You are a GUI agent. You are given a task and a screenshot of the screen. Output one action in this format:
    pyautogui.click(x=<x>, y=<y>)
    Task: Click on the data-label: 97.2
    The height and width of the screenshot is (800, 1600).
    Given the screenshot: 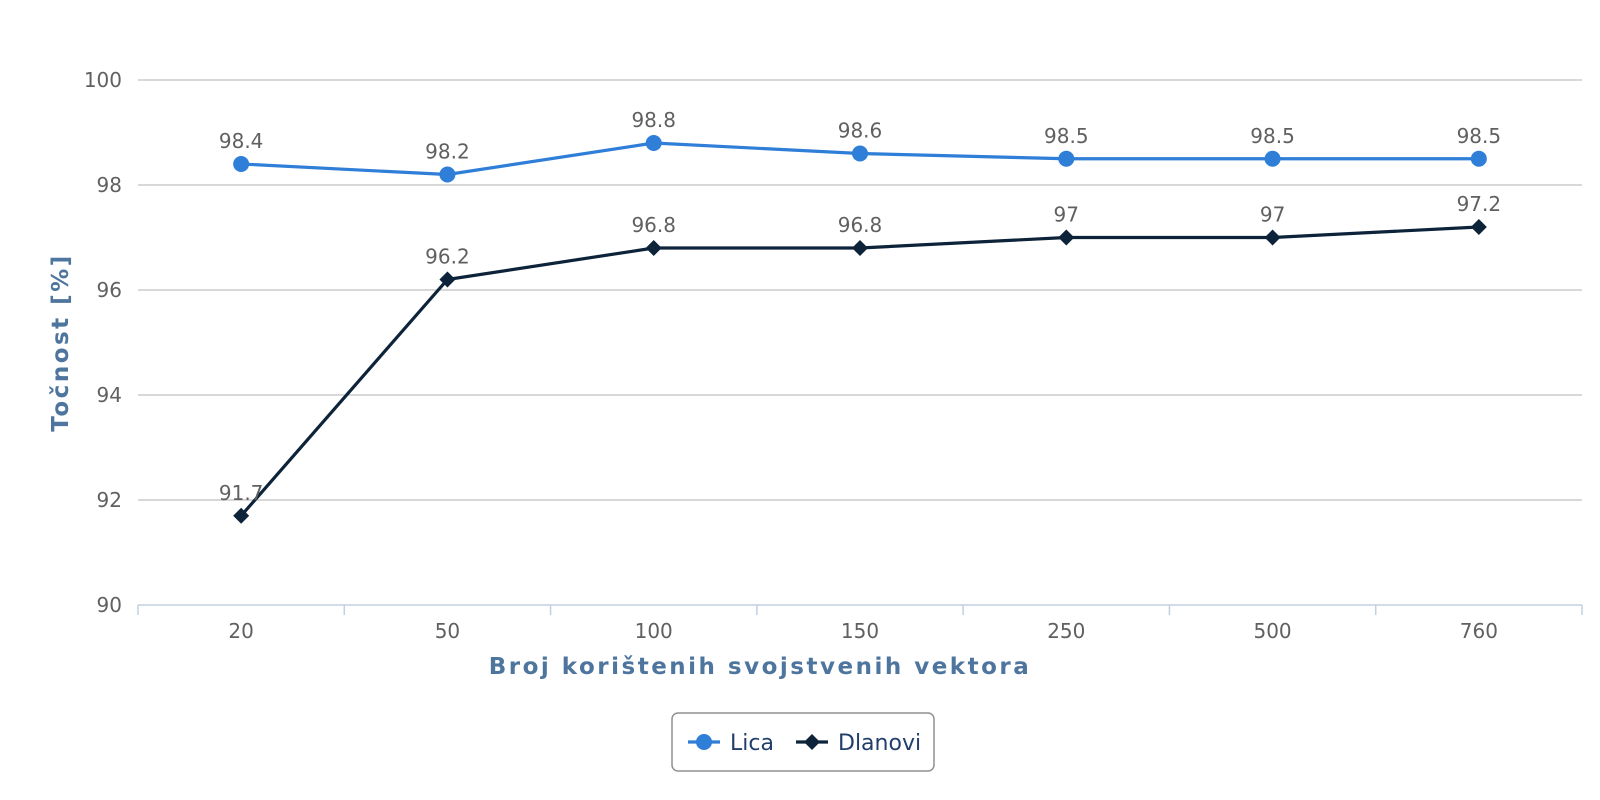 What is the action you would take?
    pyautogui.click(x=1479, y=204)
    